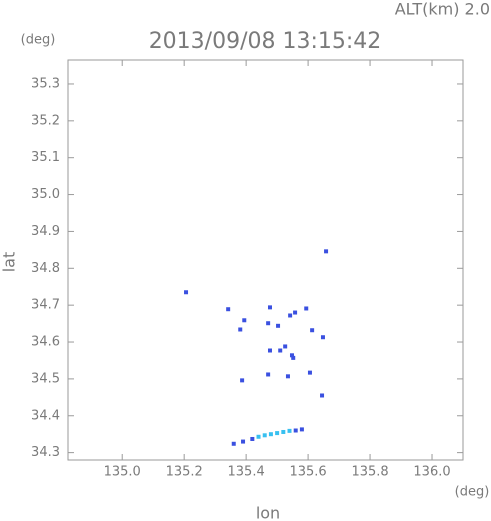 The image size is (491, 521). Describe the element at coordinates (442, 9) in the screenshot. I see `chart-subtitle: ALT(km) 2.0` at that location.